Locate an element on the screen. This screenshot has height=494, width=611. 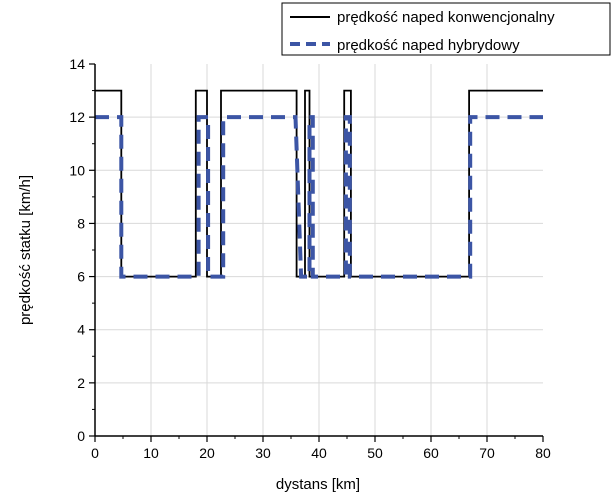
y-tick-label-6: 12 is located at coordinates (77, 117).